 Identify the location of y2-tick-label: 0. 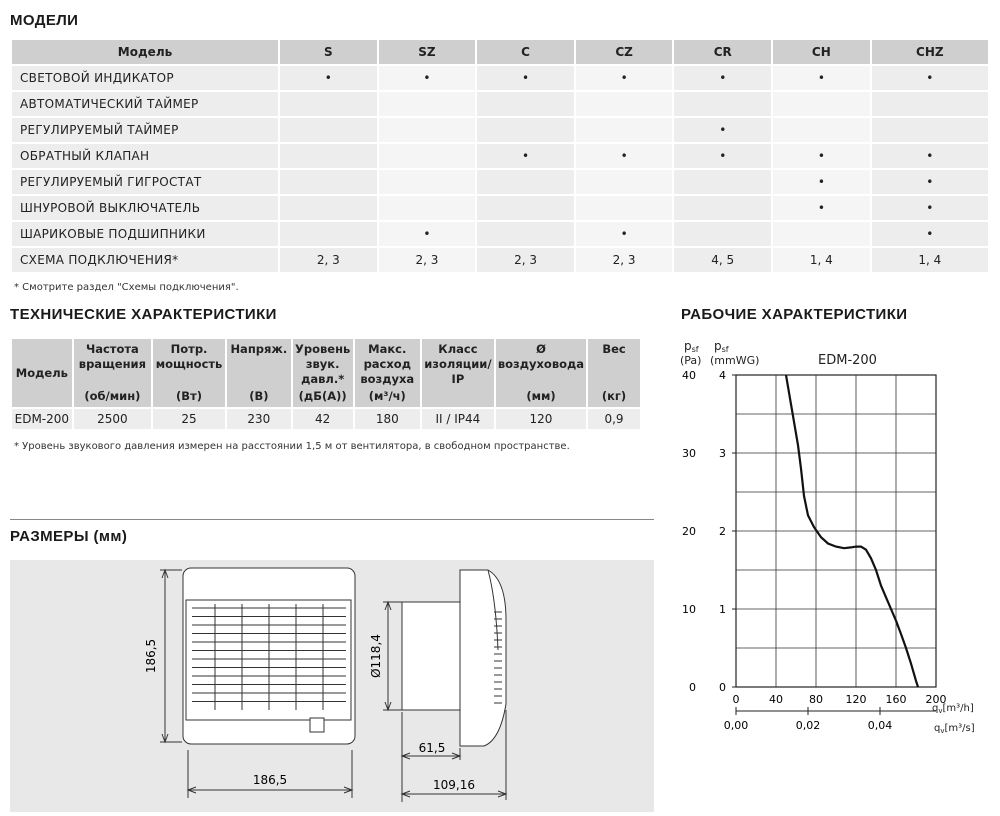
(722, 687).